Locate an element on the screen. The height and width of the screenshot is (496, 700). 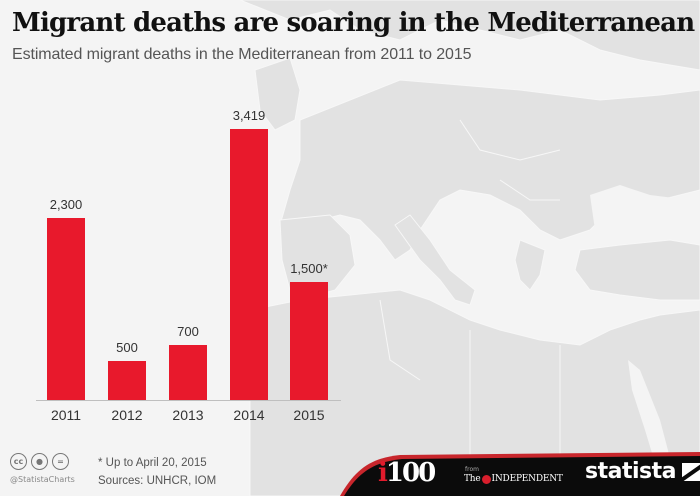
no-derivatives-icon: = is located at coordinates (60, 461).